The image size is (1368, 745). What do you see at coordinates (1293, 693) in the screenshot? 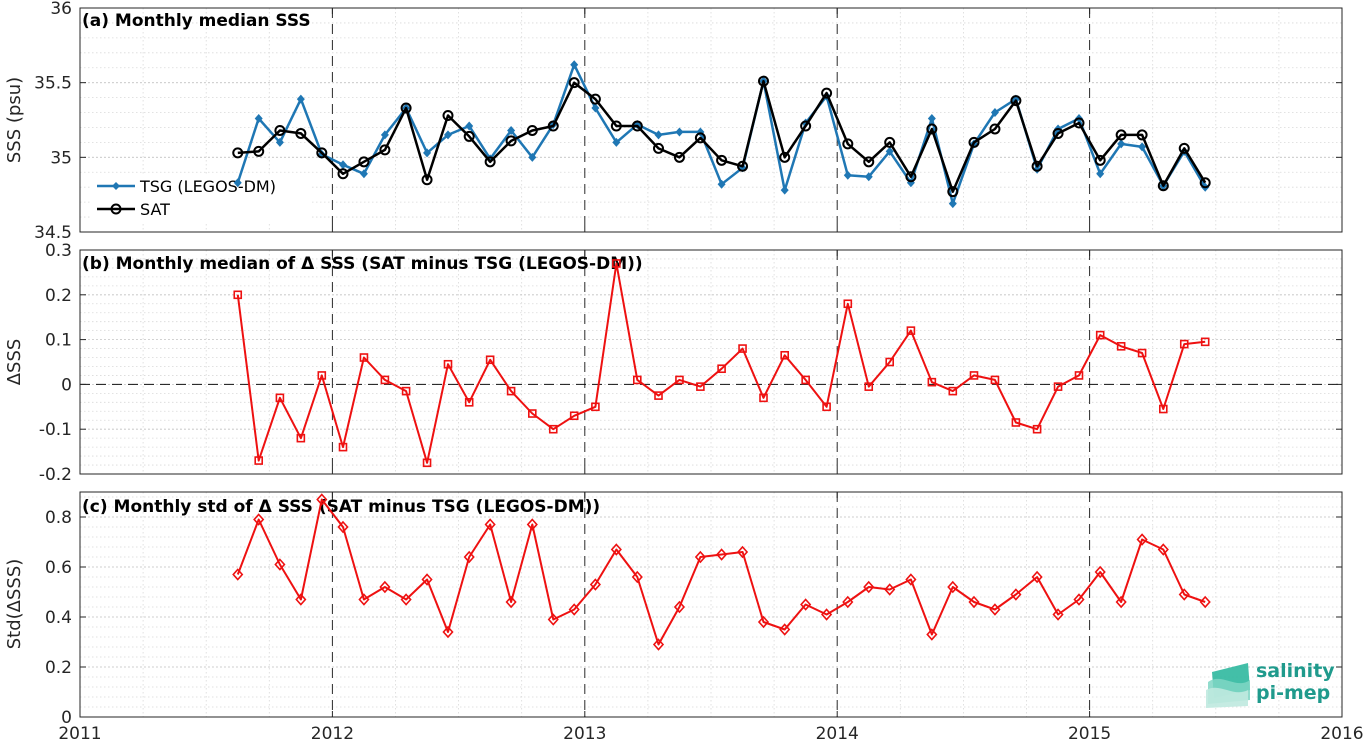
I see `logo-text-pi-mep: pi-mep` at bounding box center [1293, 693].